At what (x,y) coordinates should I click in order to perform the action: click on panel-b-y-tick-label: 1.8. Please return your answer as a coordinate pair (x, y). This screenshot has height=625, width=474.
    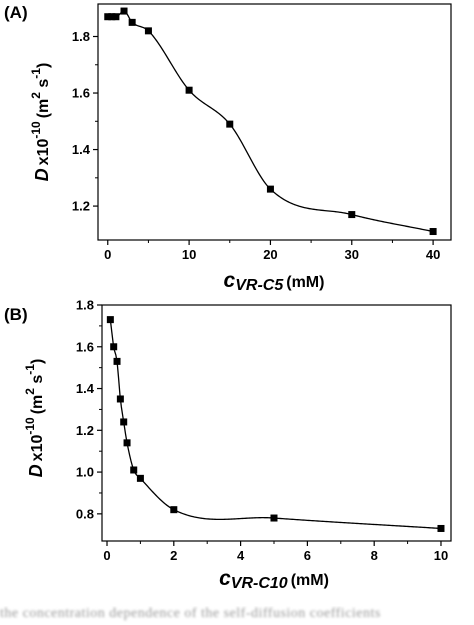
    Looking at the image, I should click on (85, 305).